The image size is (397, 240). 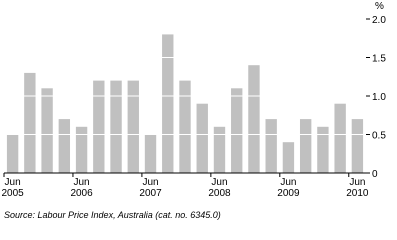 What do you see at coordinates (357, 188) in the screenshot?
I see `x-tick-label: Jun 2010` at bounding box center [357, 188].